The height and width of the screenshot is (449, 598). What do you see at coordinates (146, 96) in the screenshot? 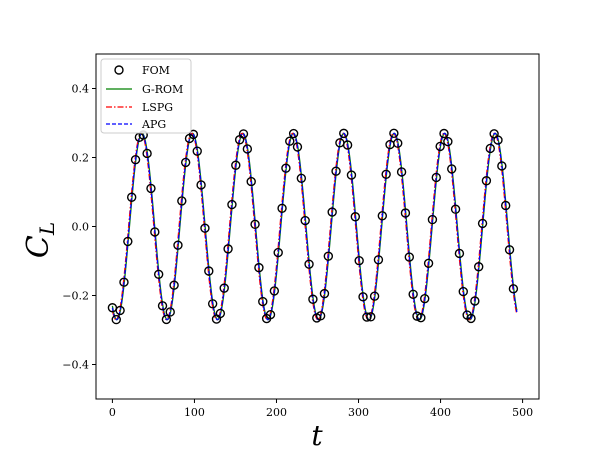
I see `legend-box` at bounding box center [146, 96].